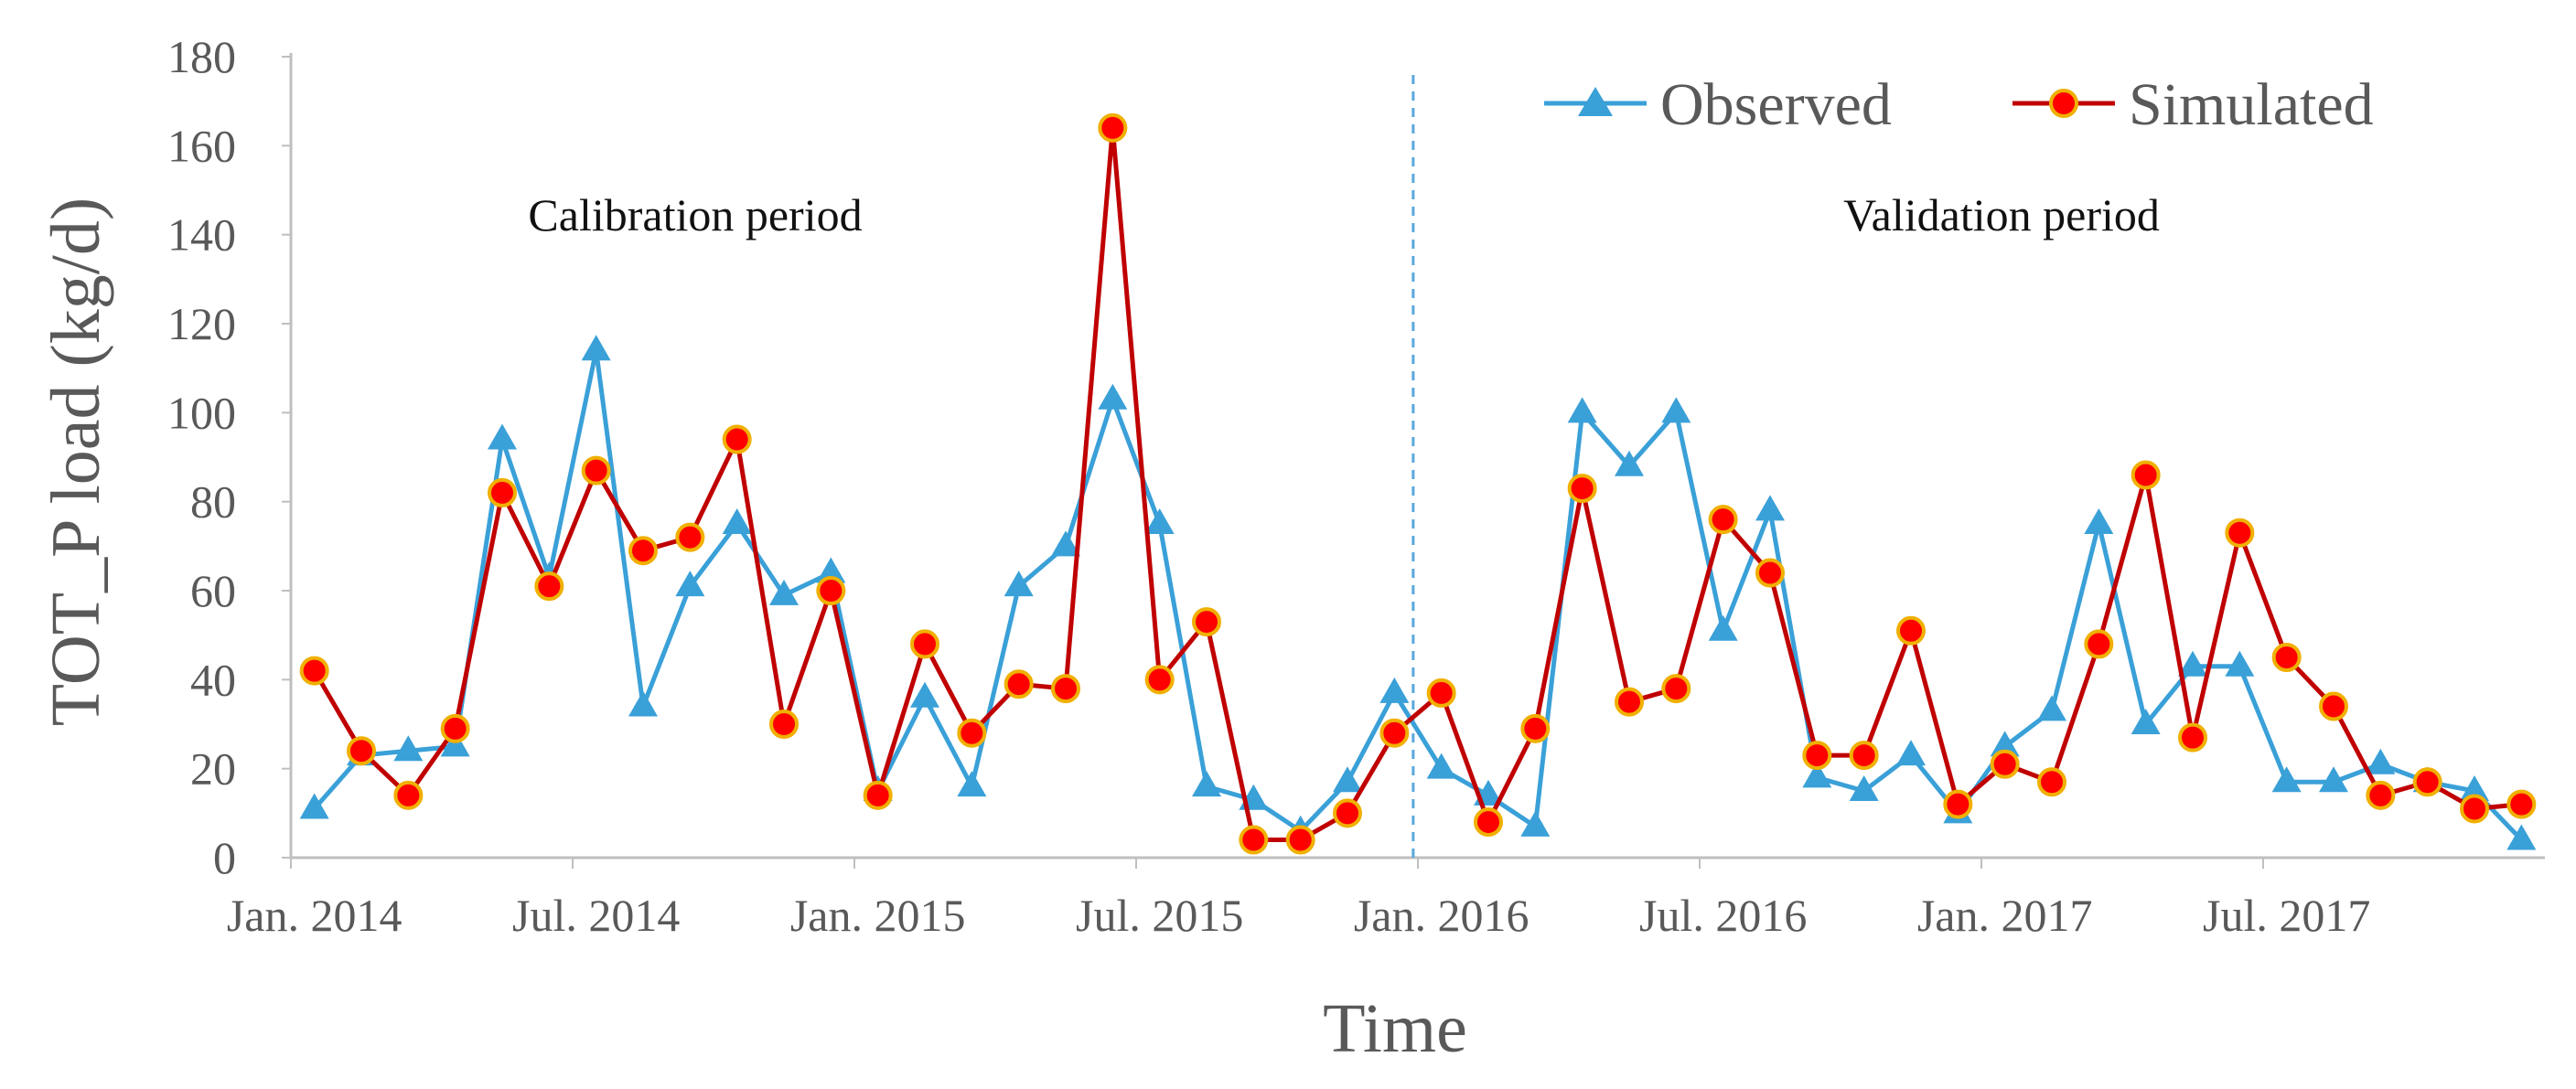  Describe the element at coordinates (213, 590) in the screenshot. I see `y-tick-label: 60` at that location.